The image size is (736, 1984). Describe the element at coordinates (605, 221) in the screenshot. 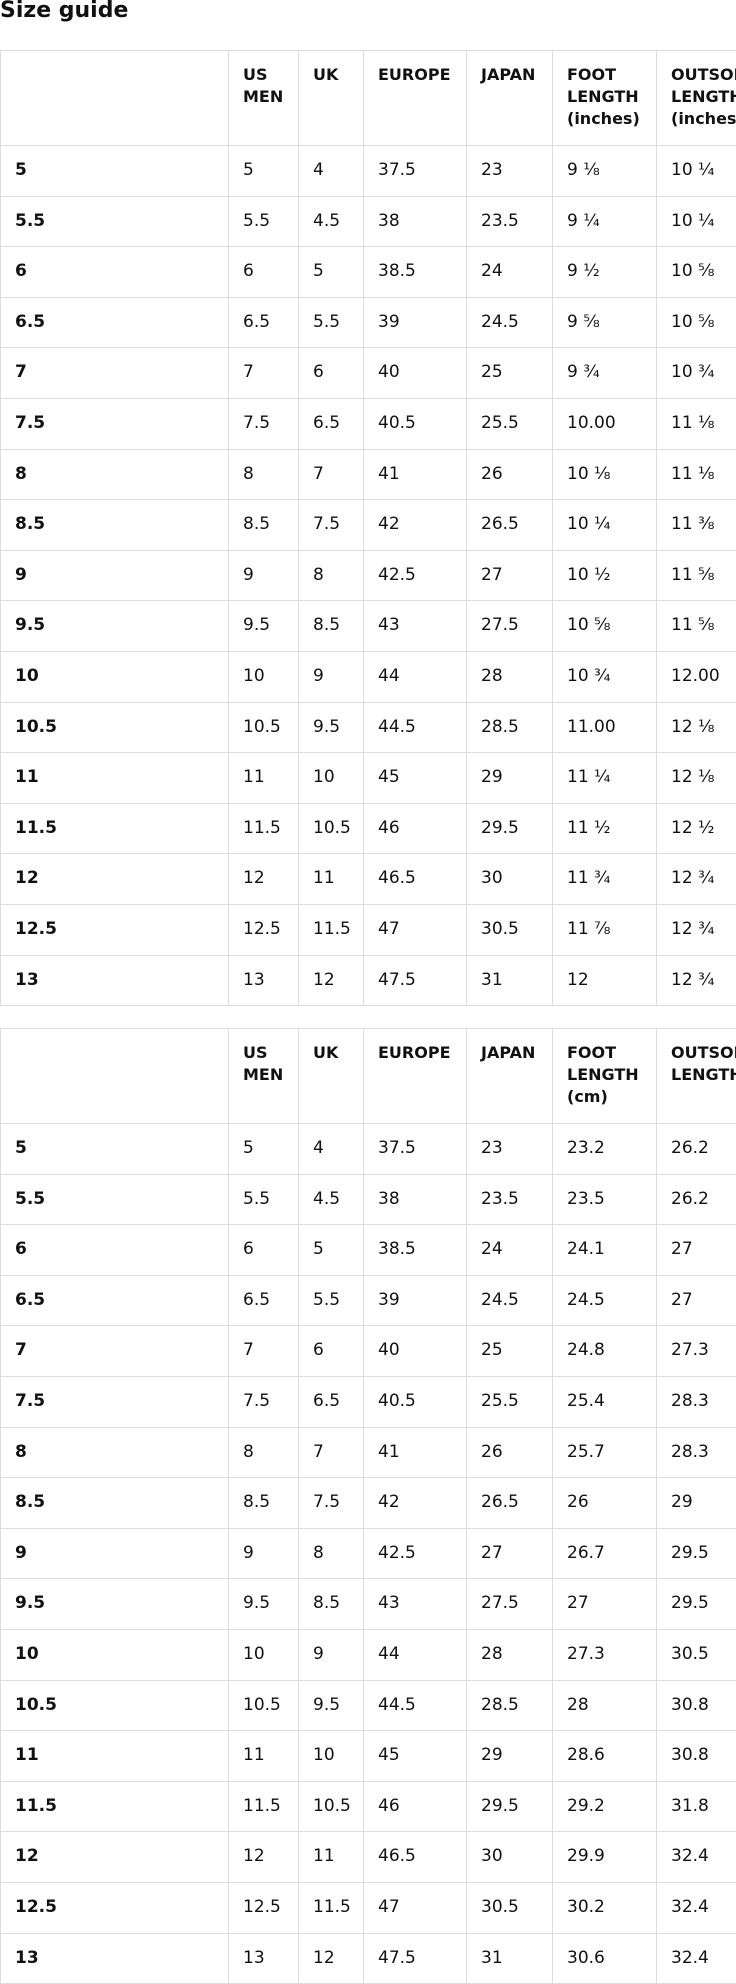

I see `table-cell: 9 ¼` at that location.